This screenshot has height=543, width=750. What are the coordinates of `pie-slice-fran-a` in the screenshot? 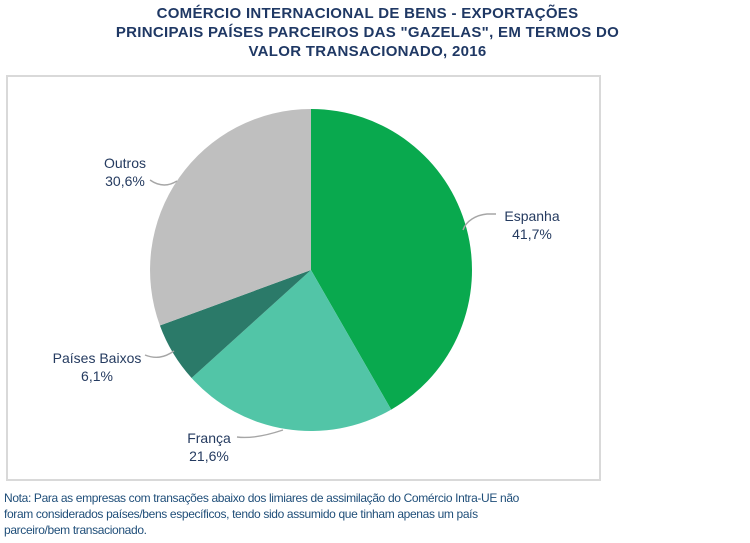 It's located at (291, 350).